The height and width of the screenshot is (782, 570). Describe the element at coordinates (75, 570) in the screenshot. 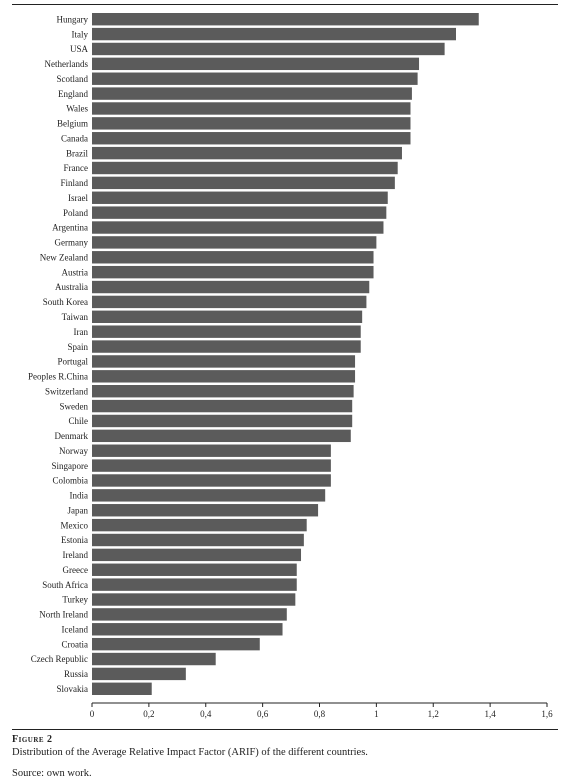

I see `category-label: Greece` at that location.